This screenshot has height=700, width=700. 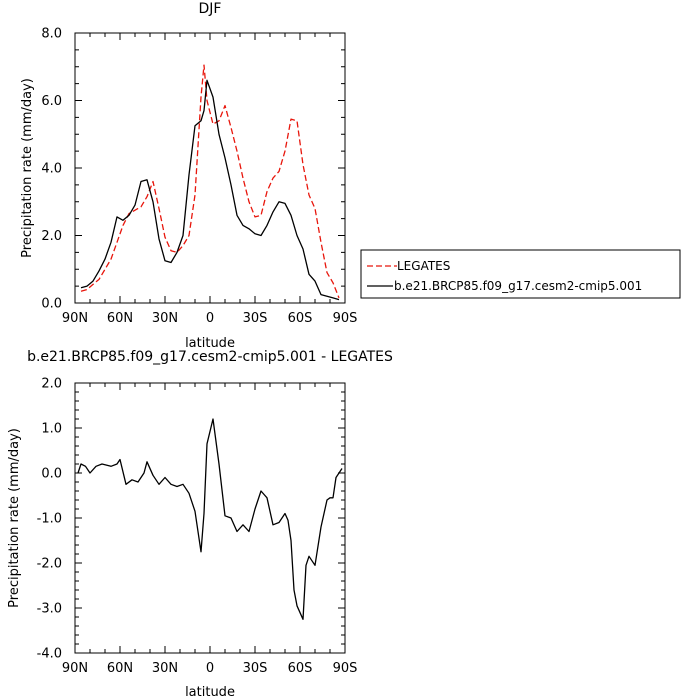 I want to click on legend-label-legates: LEGATES, so click(x=423, y=266).